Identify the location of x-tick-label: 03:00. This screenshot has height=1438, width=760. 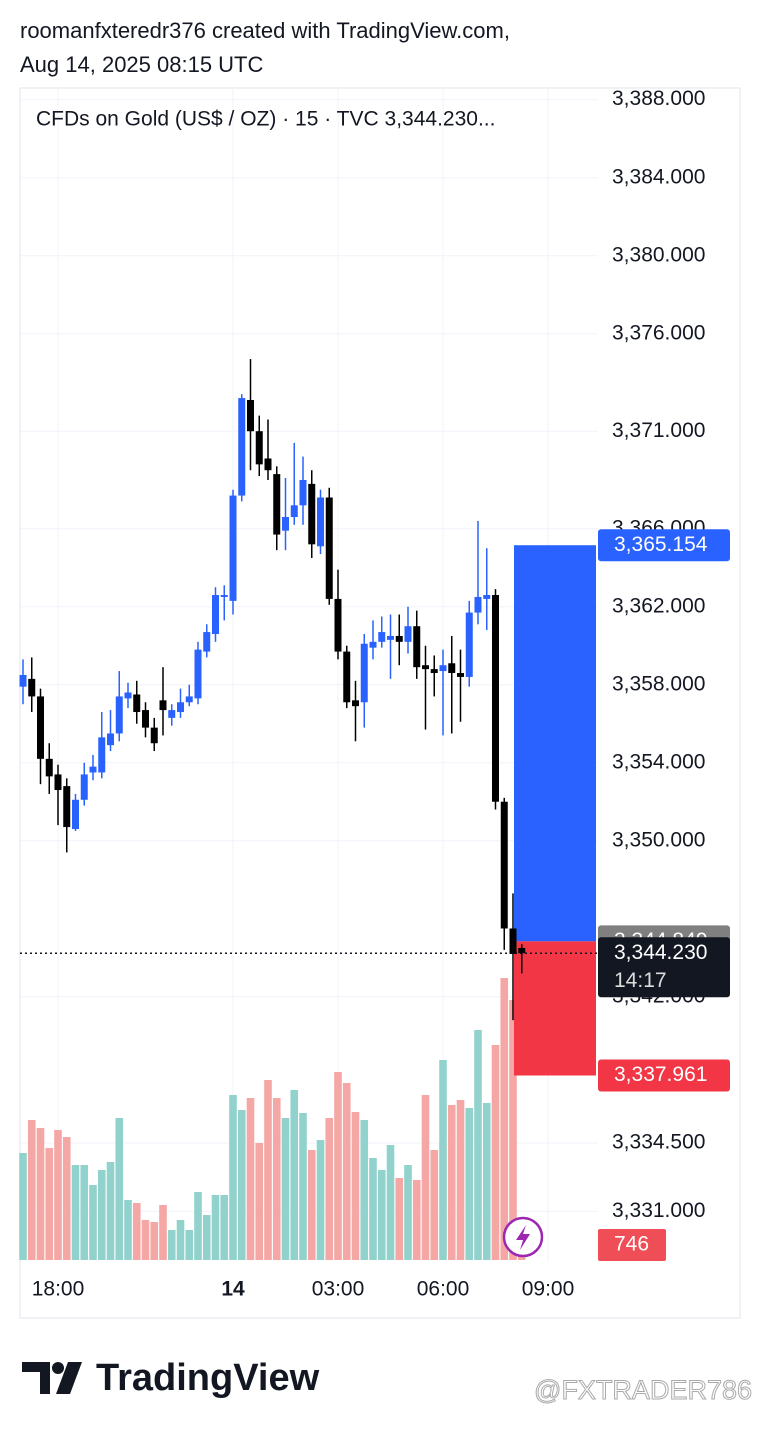
(338, 1289).